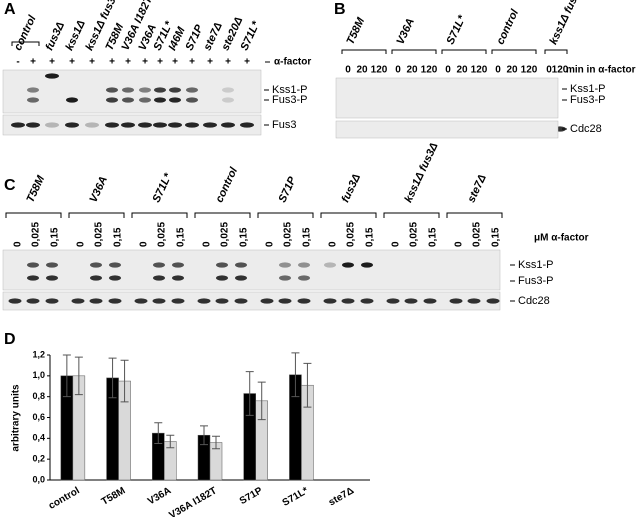 The image size is (640, 517). What do you see at coordinates (98, 189) in the screenshot?
I see `group-label: V36A` at bounding box center [98, 189].